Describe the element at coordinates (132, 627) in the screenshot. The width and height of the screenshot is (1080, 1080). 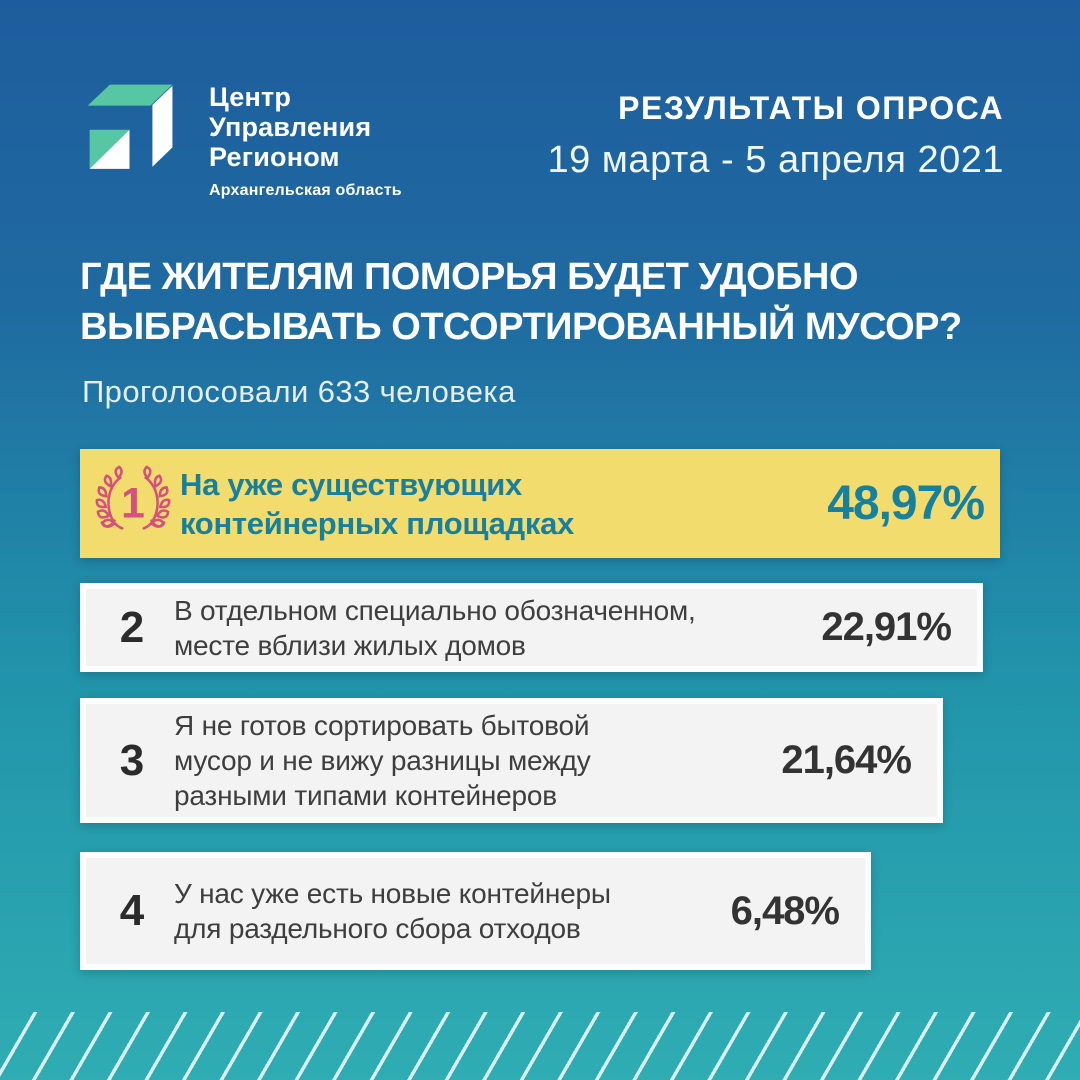
I see `rank-2-number: 2` at that location.